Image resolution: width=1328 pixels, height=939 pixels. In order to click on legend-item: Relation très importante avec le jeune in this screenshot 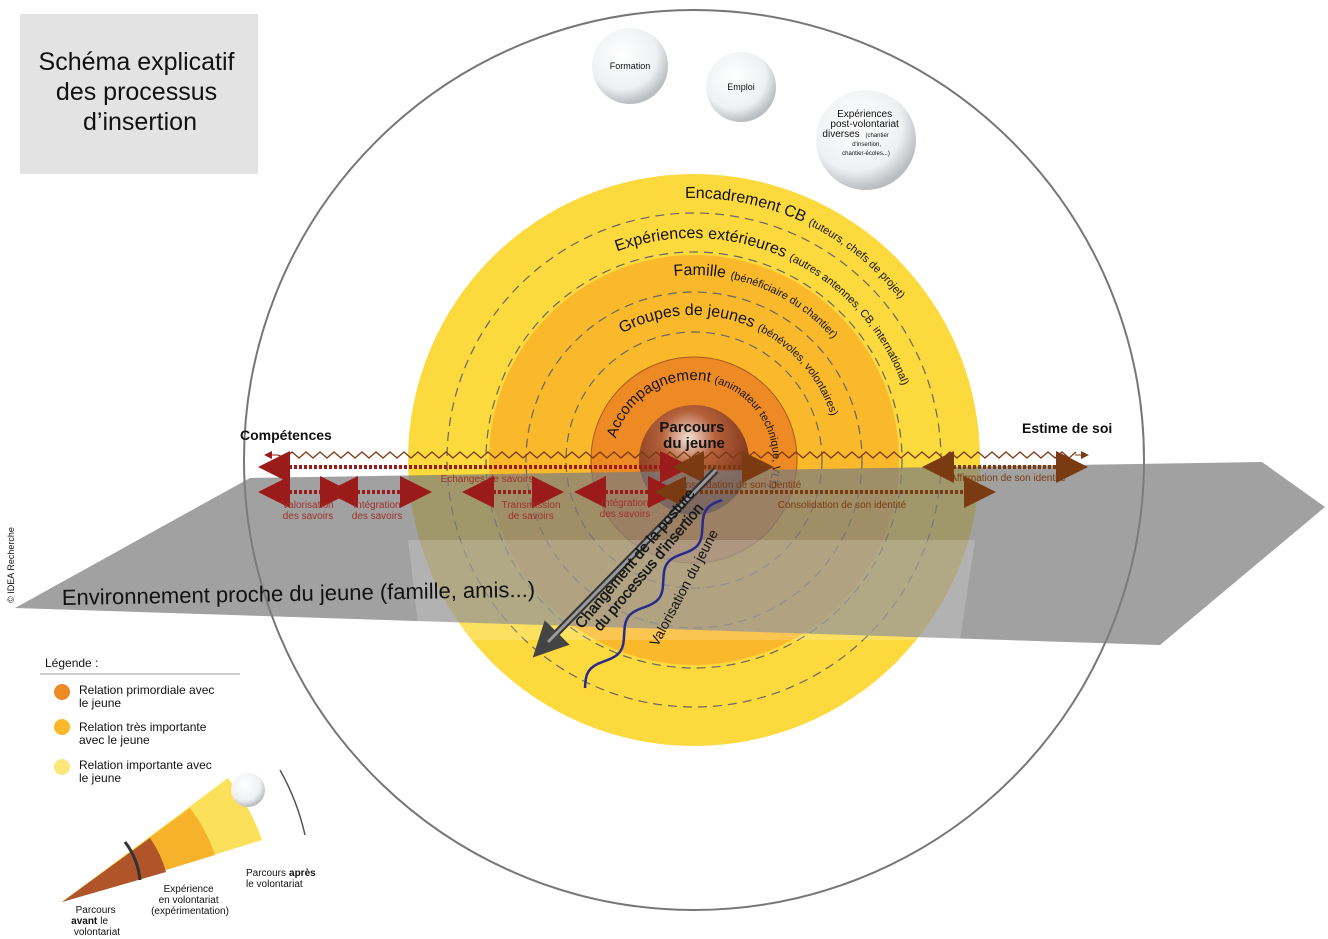, I will do `click(143, 733)`.